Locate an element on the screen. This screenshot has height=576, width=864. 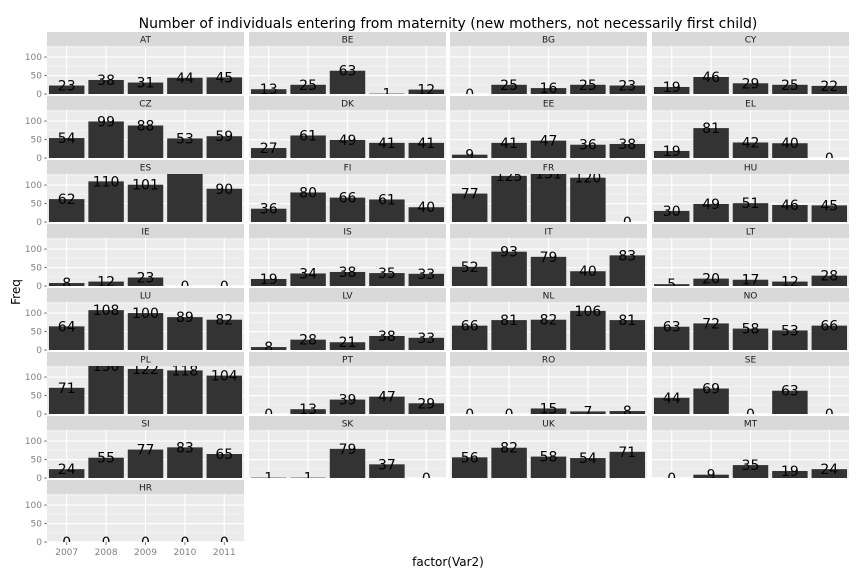
data-label: 38 is located at coordinates (387, 337).